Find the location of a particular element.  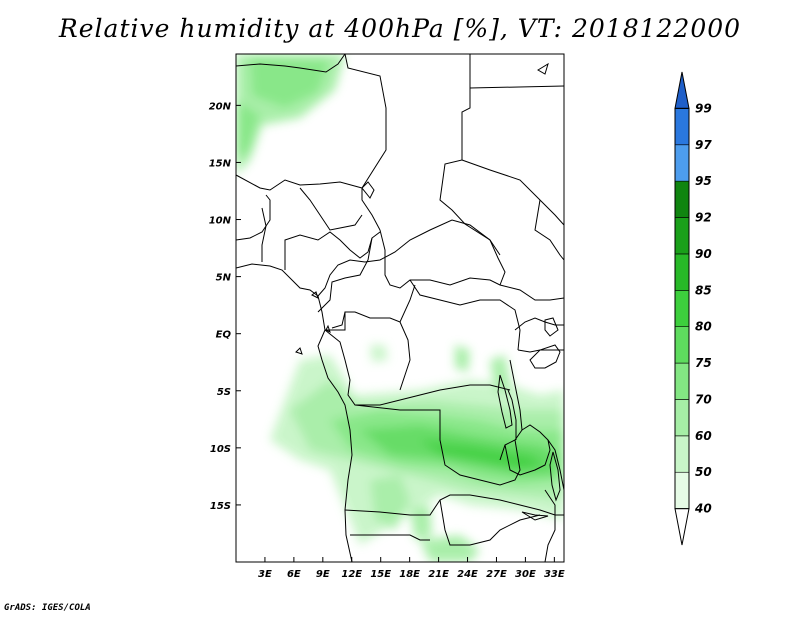

lon-tick-label: 6E is located at coordinates (294, 574).